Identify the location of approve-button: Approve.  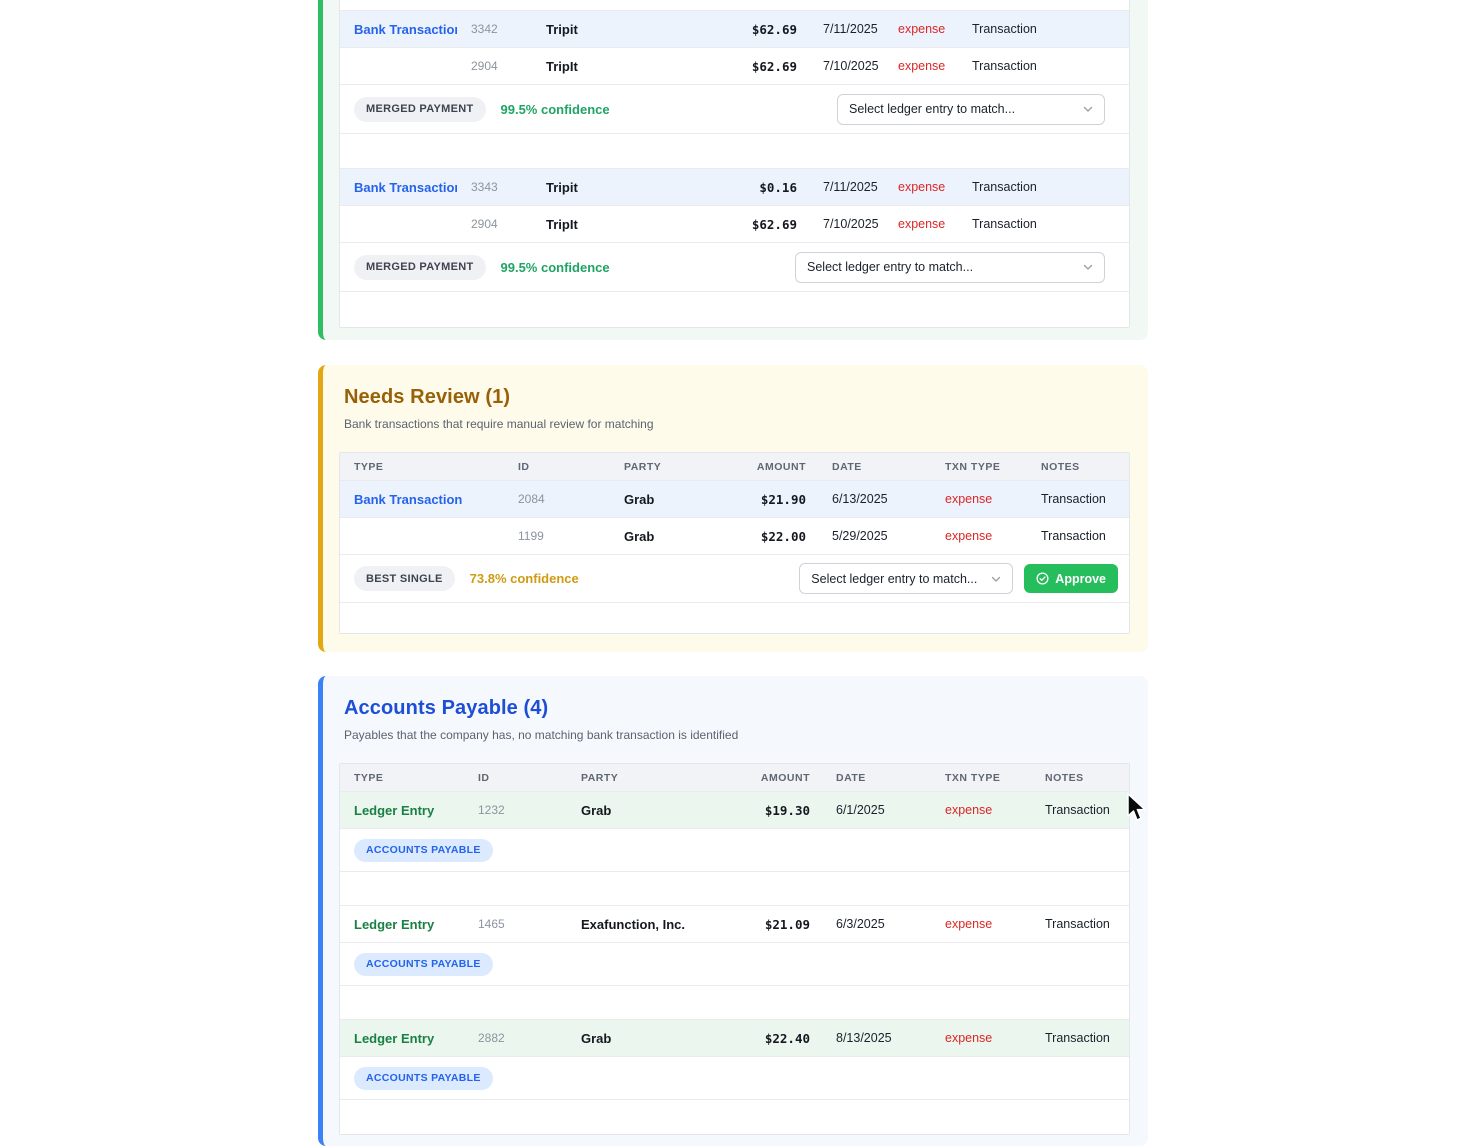
(1071, 578).